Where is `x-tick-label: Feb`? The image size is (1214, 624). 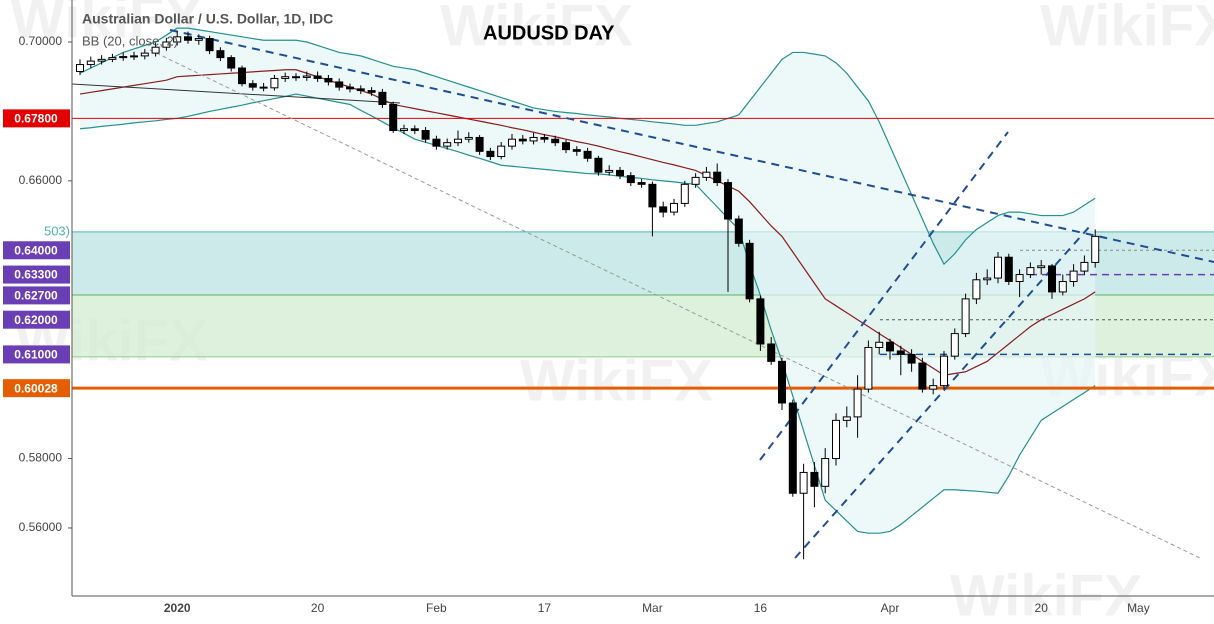
x-tick-label: Feb is located at coordinates (436, 608).